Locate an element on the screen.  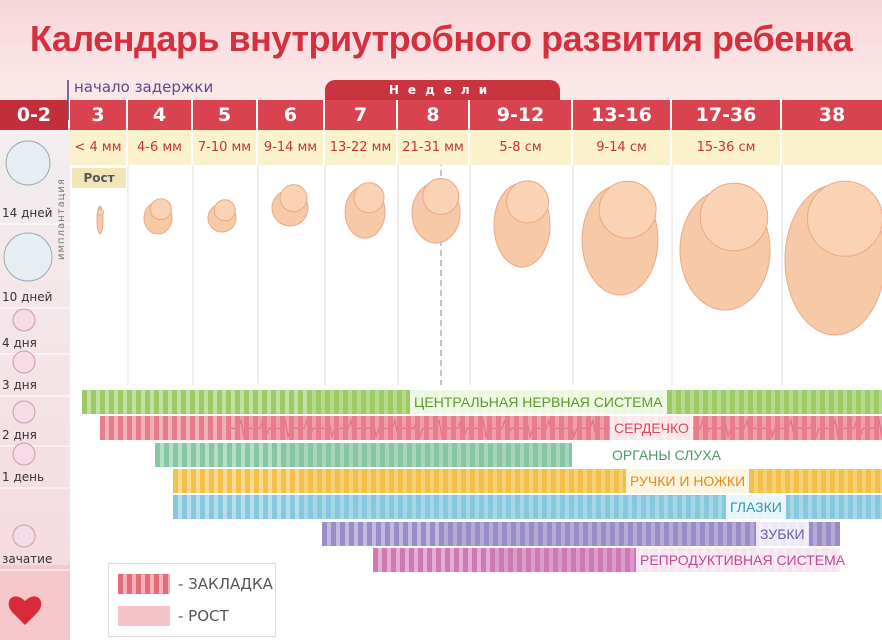
legend-label: - ЗАКЛАДКА is located at coordinates (225, 584).